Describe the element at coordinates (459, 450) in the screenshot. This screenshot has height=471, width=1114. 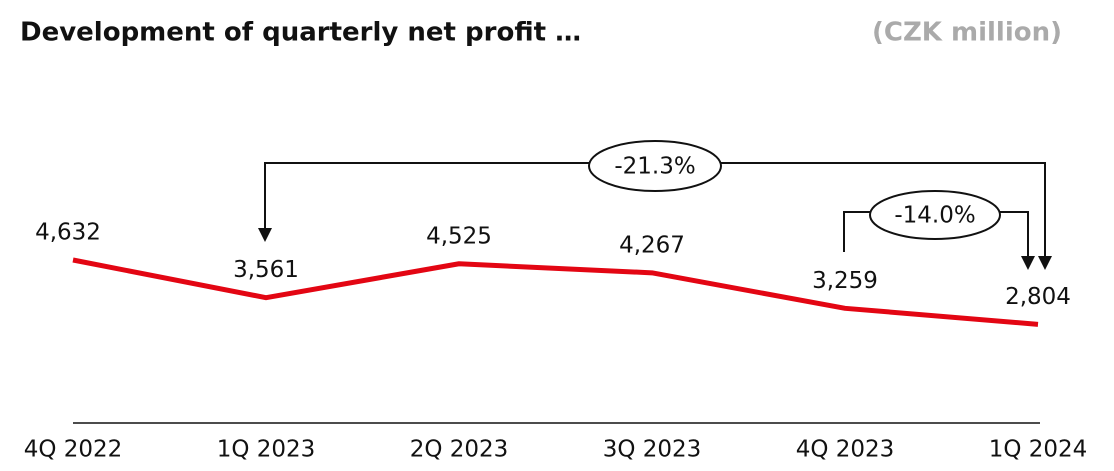
I see `x-tick-label: 2Q 2023` at that location.